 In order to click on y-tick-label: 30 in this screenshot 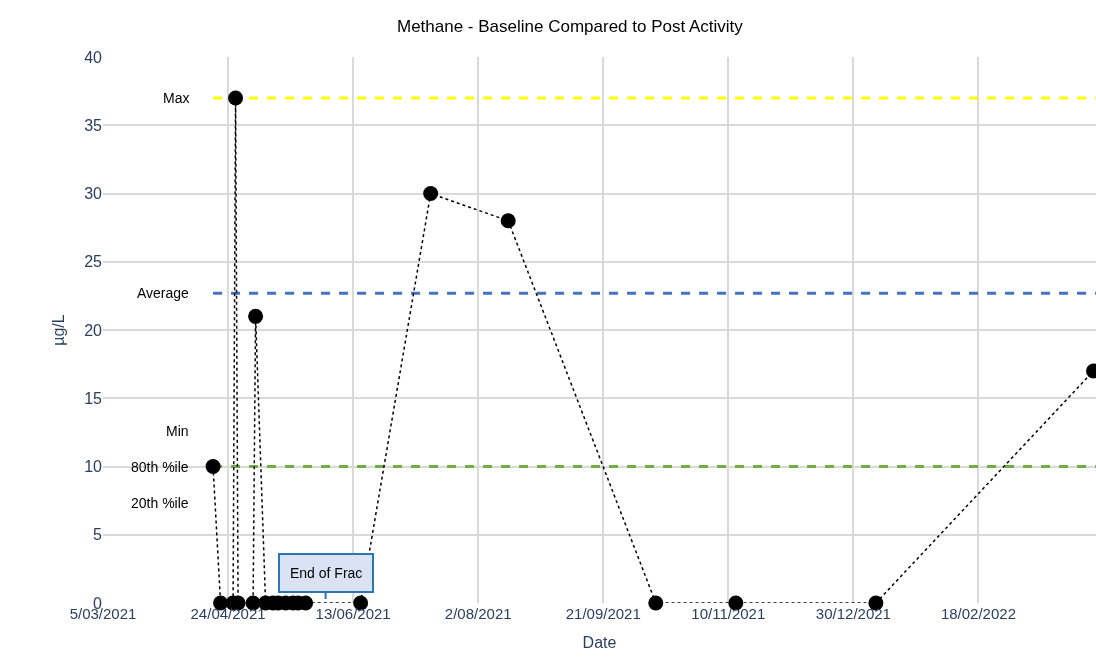, I will do `click(93, 194)`.